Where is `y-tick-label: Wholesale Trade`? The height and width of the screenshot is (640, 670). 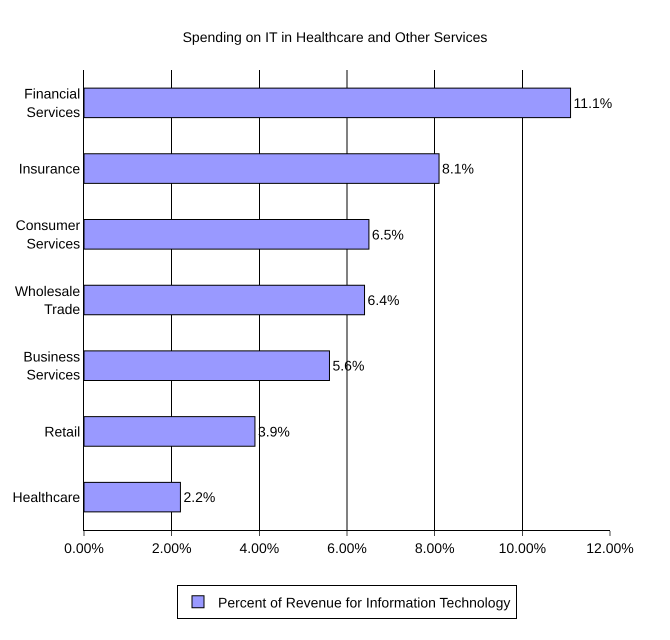
y-tick-label: Wholesale Trade is located at coordinates (47, 299).